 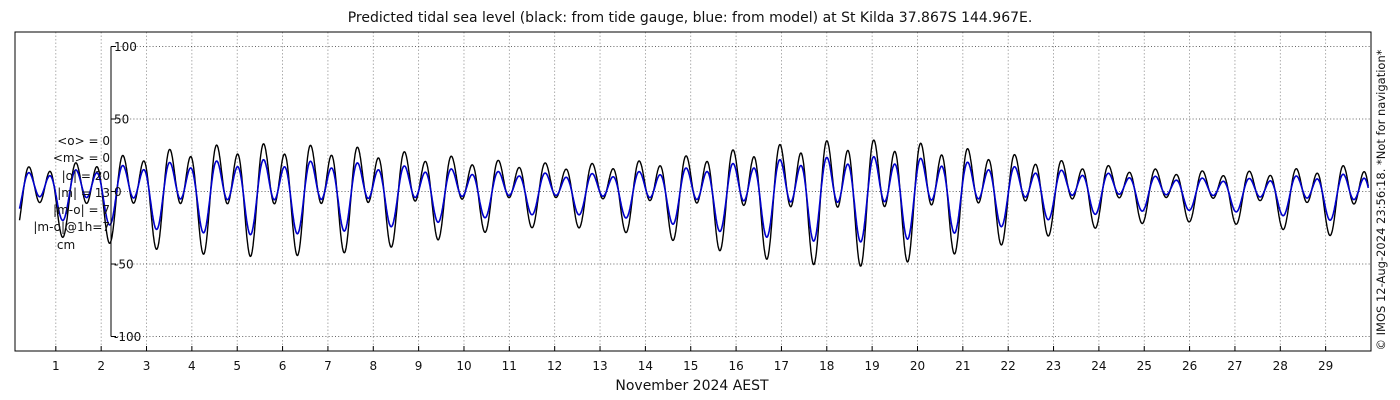 What do you see at coordinates (237, 366) in the screenshot?
I see `x-tick-label: 5` at bounding box center [237, 366].